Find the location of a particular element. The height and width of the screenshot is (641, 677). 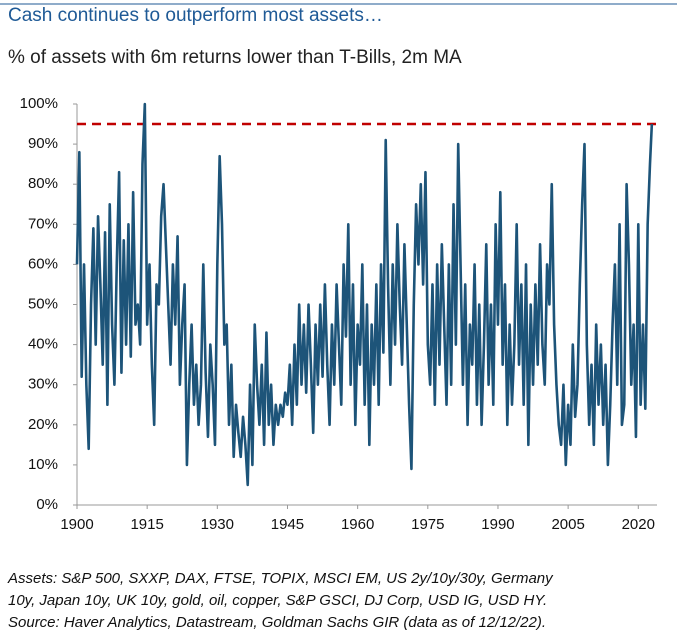

y-tick-label: 80% is located at coordinates (43, 183).